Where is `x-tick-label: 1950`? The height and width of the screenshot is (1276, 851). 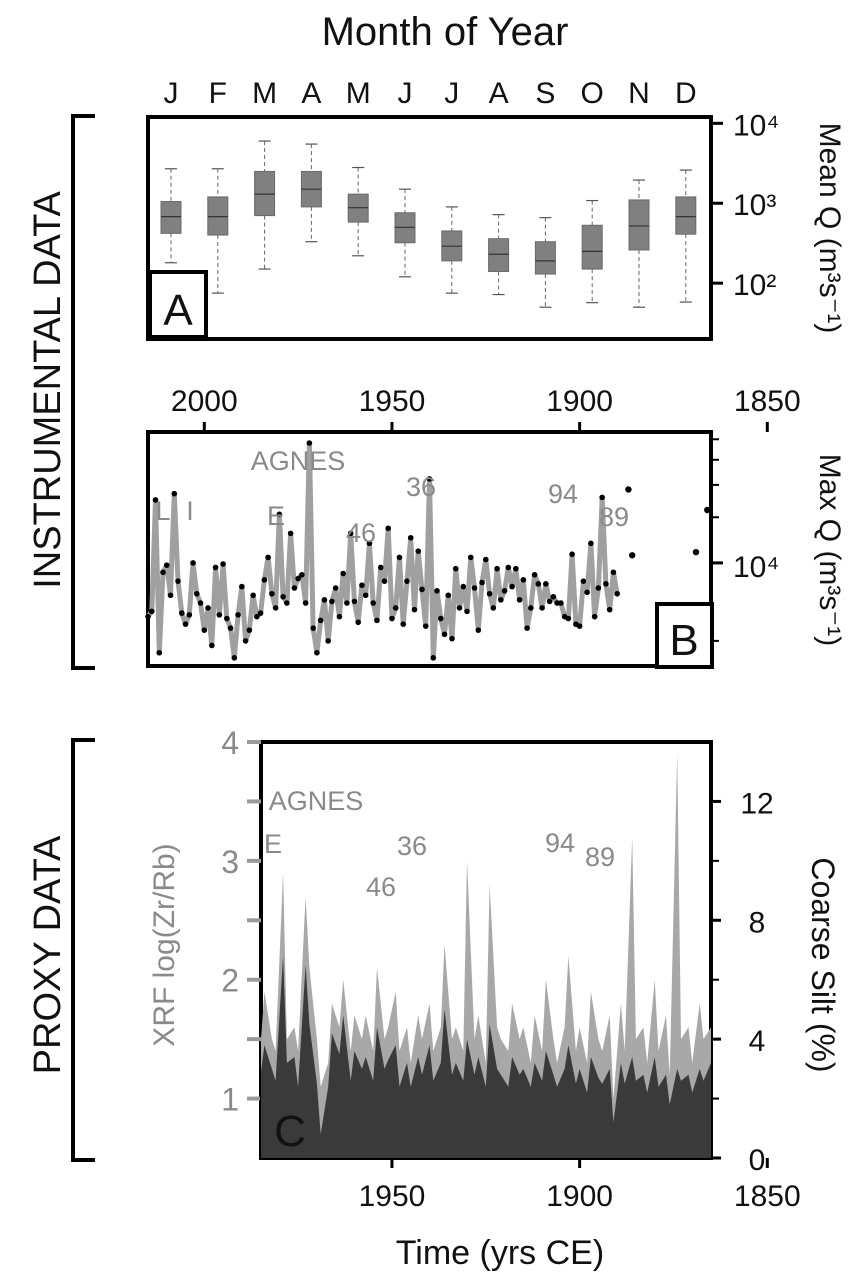 x-tick-label: 1950 is located at coordinates (392, 401).